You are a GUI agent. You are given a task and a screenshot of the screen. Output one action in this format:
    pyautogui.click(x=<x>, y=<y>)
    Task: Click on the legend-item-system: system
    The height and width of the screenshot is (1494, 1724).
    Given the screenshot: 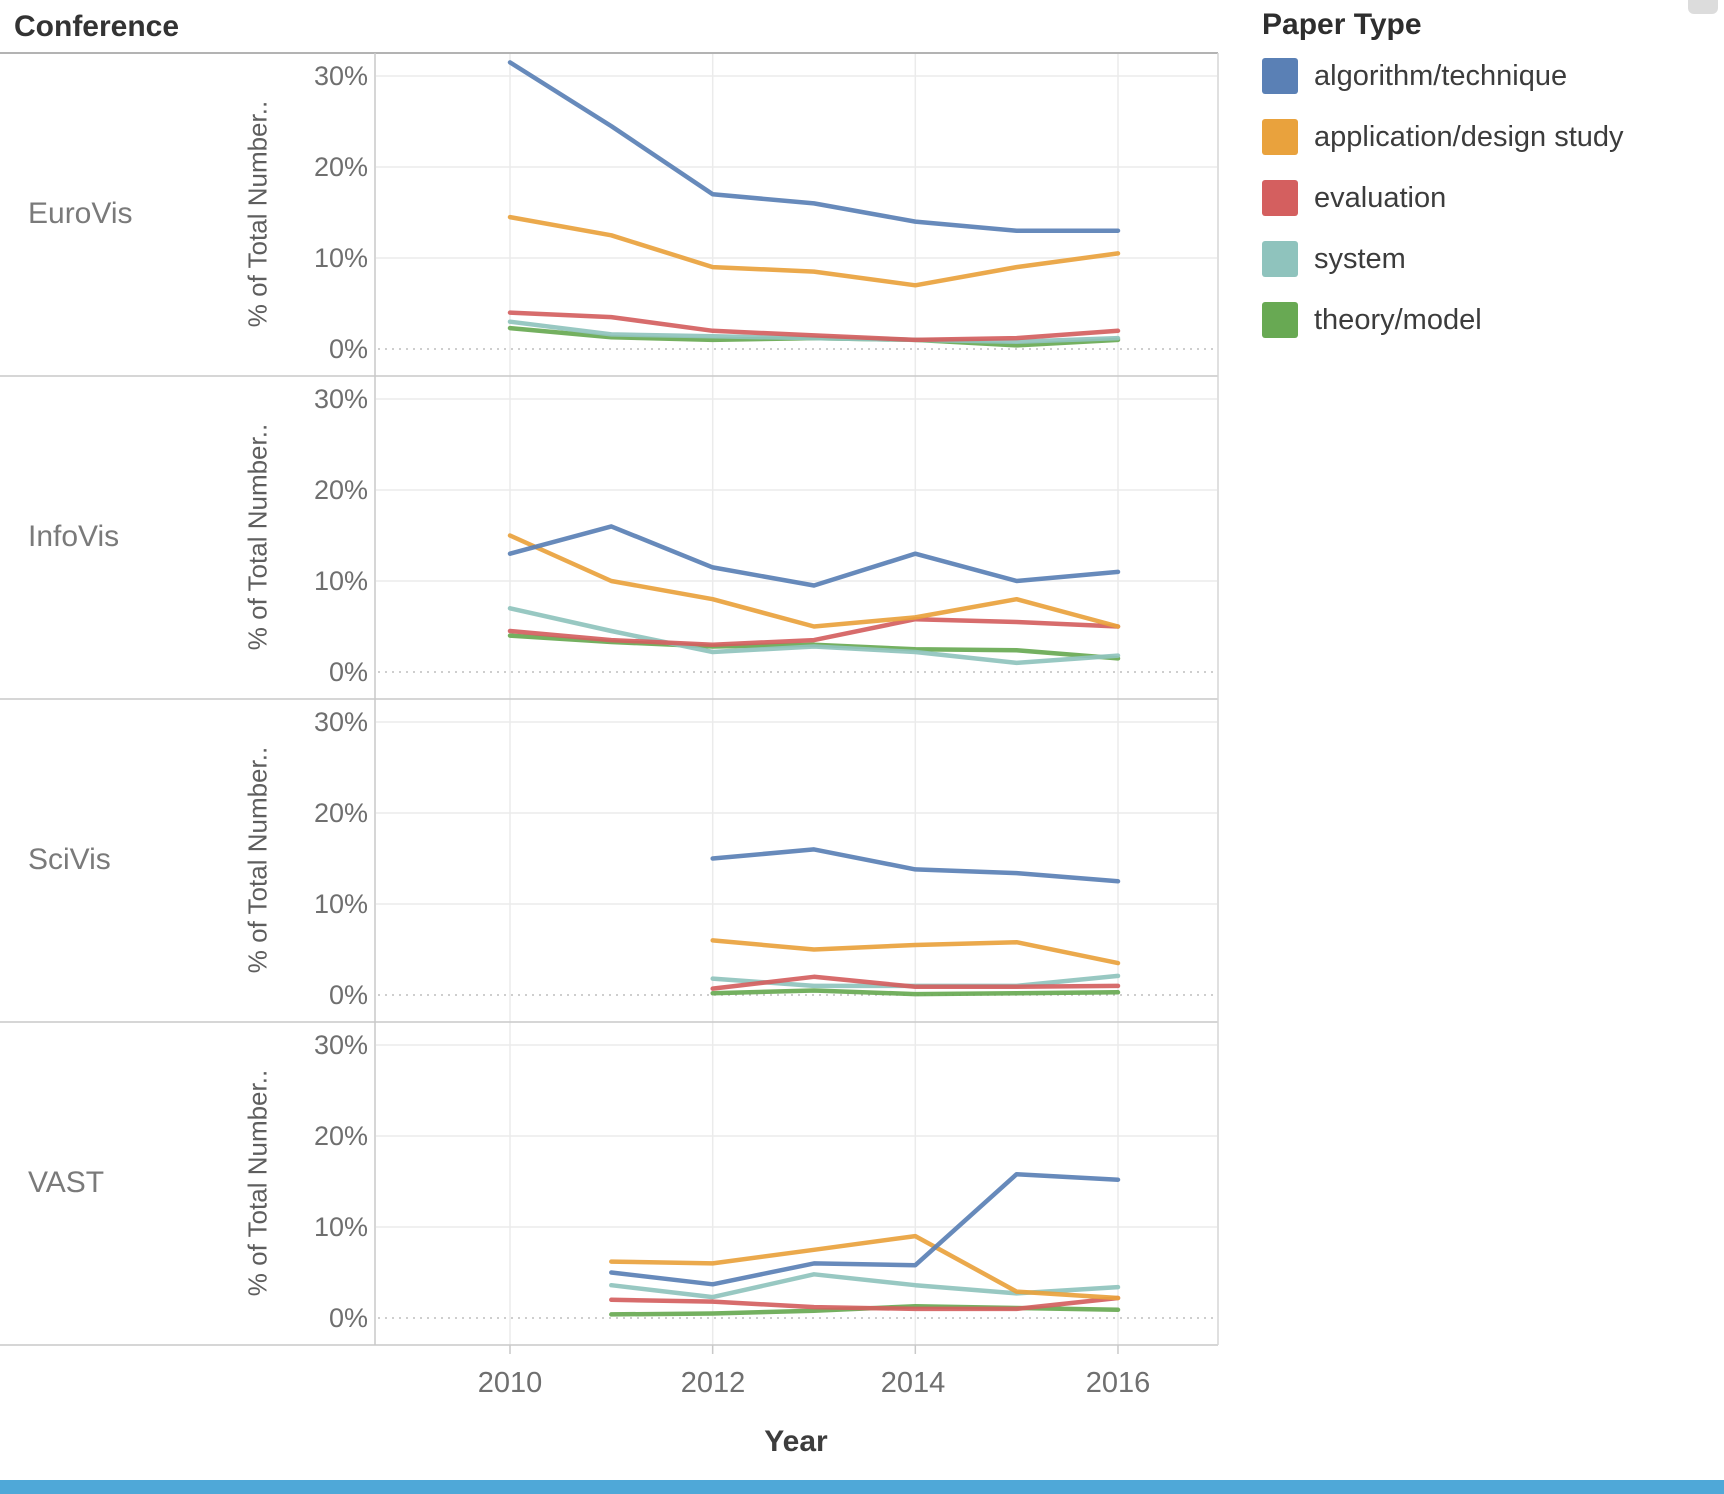 What is the action you would take?
    pyautogui.click(x=1334, y=259)
    